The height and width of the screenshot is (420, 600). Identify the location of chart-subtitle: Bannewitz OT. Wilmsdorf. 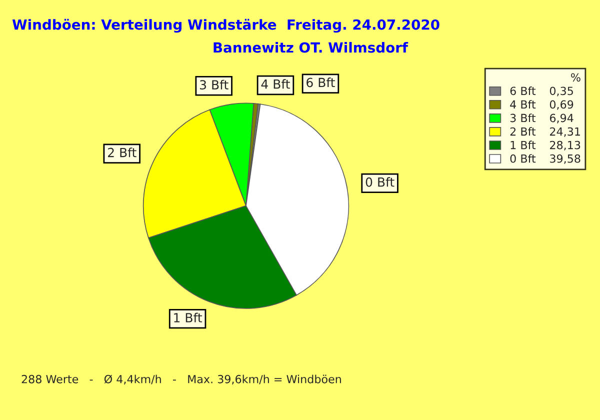
(311, 47).